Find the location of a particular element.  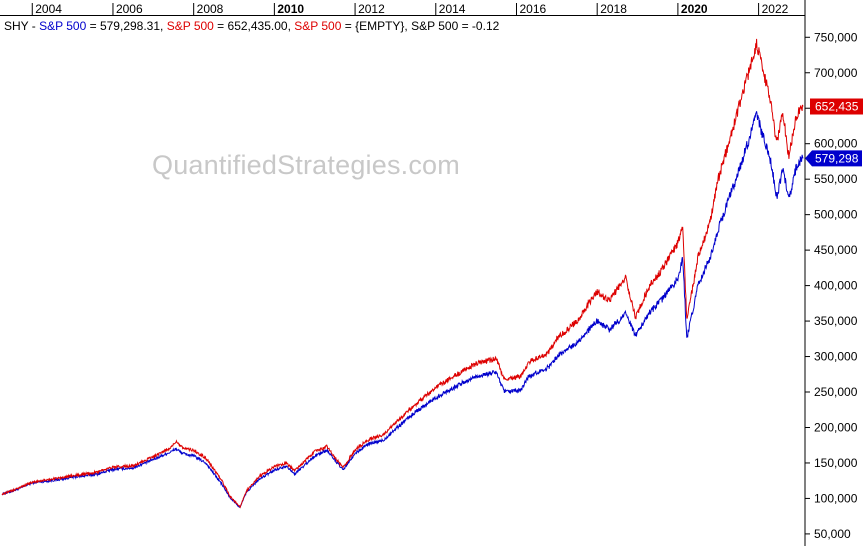

y-tick-label: 400,000 is located at coordinates (836, 286).